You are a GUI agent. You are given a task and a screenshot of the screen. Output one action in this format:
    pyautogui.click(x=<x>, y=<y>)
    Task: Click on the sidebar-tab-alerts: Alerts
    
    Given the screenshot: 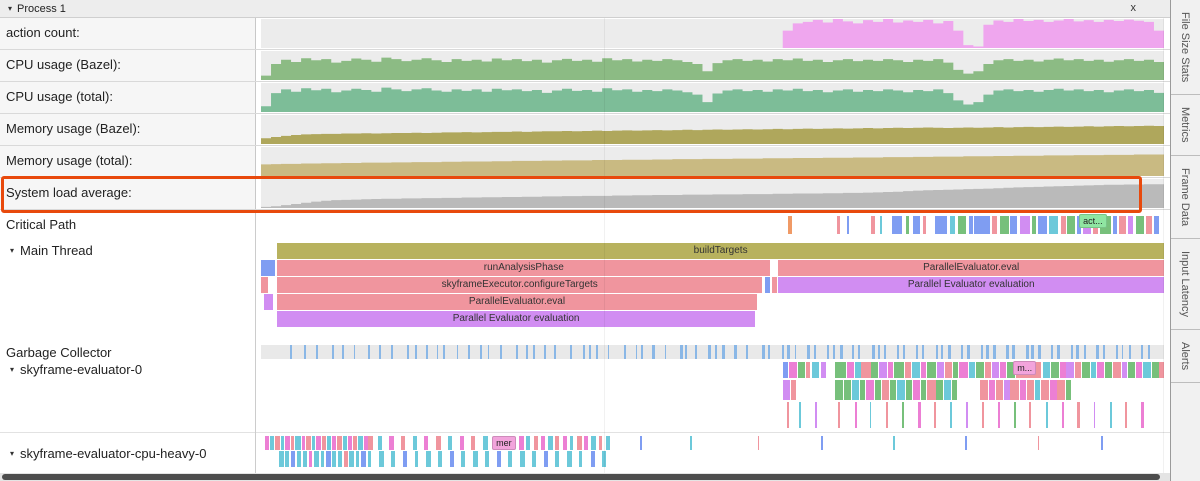 What is the action you would take?
    pyautogui.click(x=1185, y=357)
    